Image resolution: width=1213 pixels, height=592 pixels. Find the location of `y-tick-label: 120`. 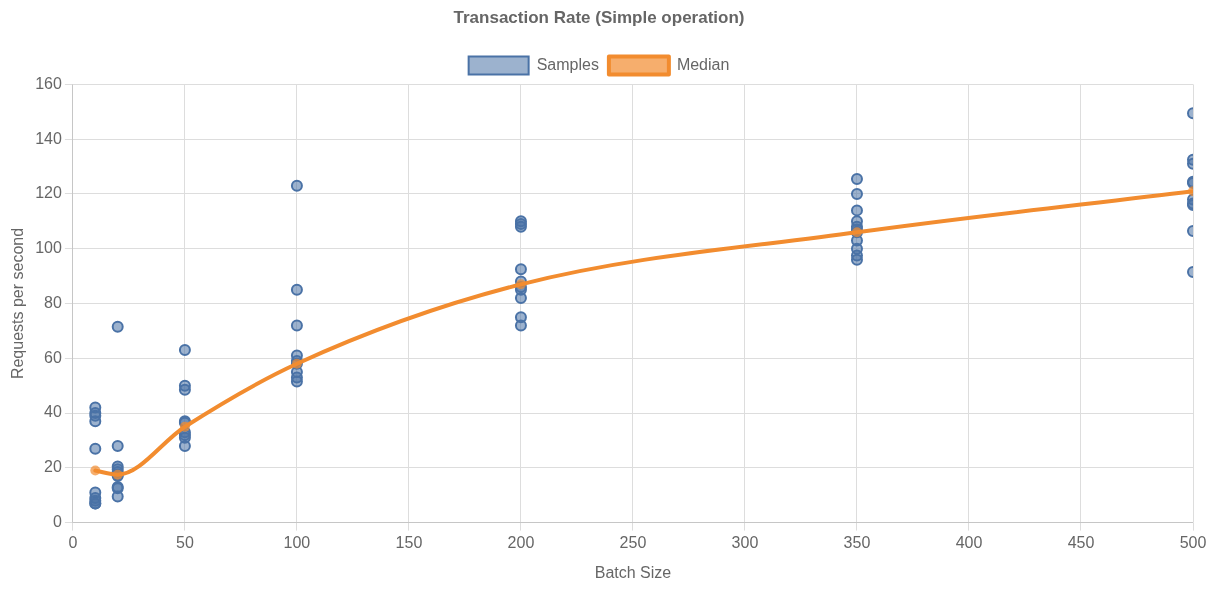

y-tick-label: 120 is located at coordinates (48, 193).